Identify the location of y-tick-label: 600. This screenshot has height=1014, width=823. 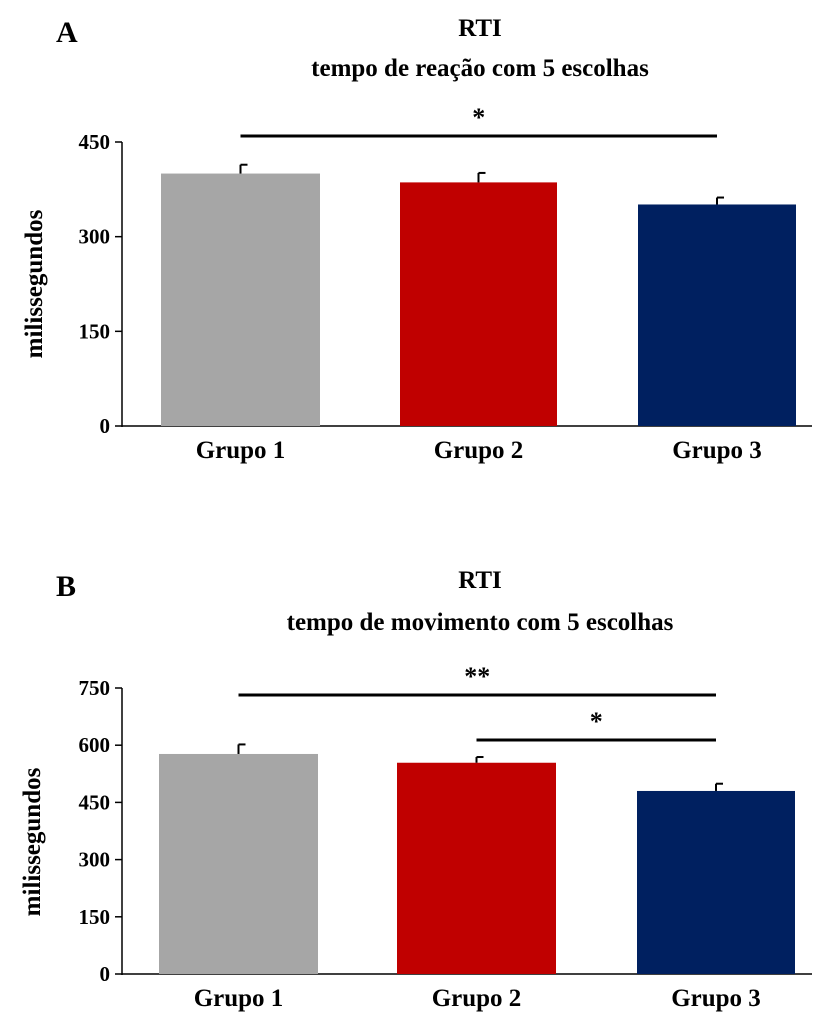
(95, 745).